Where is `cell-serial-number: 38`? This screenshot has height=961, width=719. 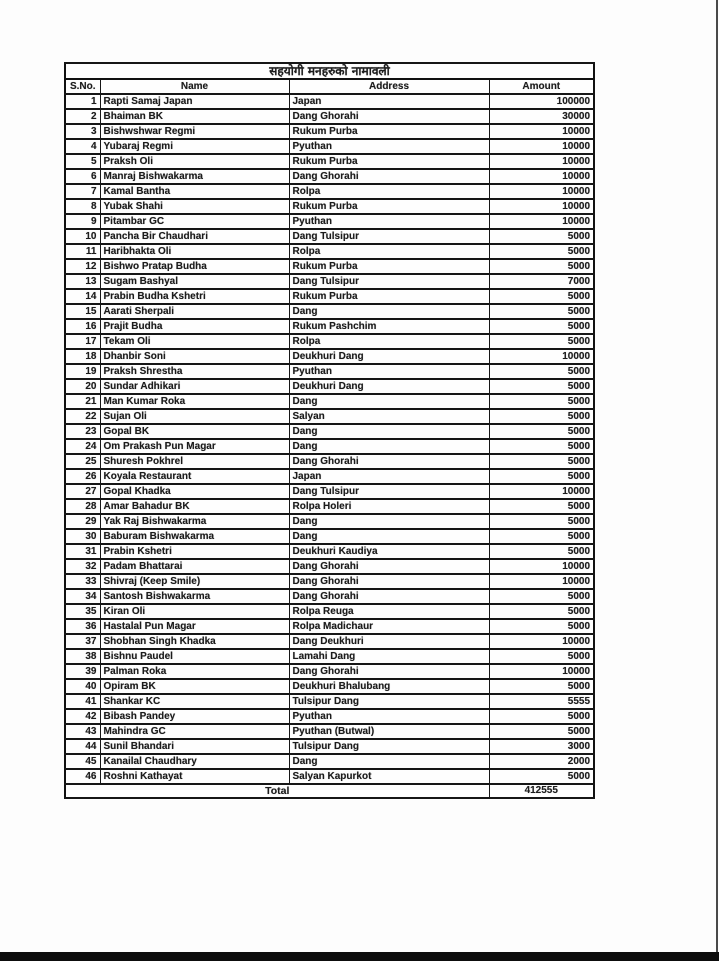
cell-serial-number: 38 is located at coordinates (82, 656).